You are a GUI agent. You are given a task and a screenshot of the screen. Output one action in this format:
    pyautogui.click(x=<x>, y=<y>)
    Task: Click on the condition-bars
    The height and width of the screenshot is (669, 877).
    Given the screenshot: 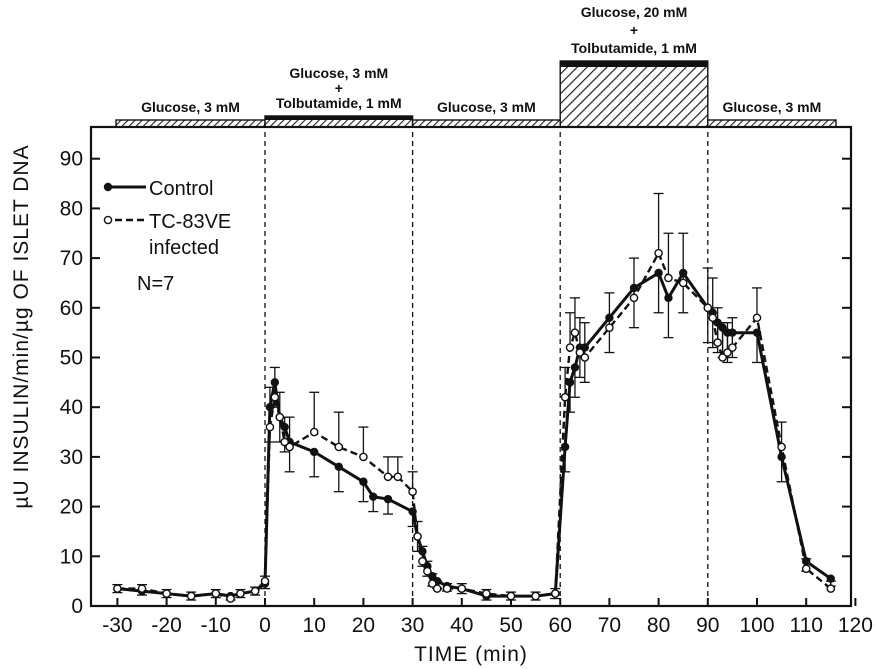 What is the action you would take?
    pyautogui.click(x=476, y=94)
    